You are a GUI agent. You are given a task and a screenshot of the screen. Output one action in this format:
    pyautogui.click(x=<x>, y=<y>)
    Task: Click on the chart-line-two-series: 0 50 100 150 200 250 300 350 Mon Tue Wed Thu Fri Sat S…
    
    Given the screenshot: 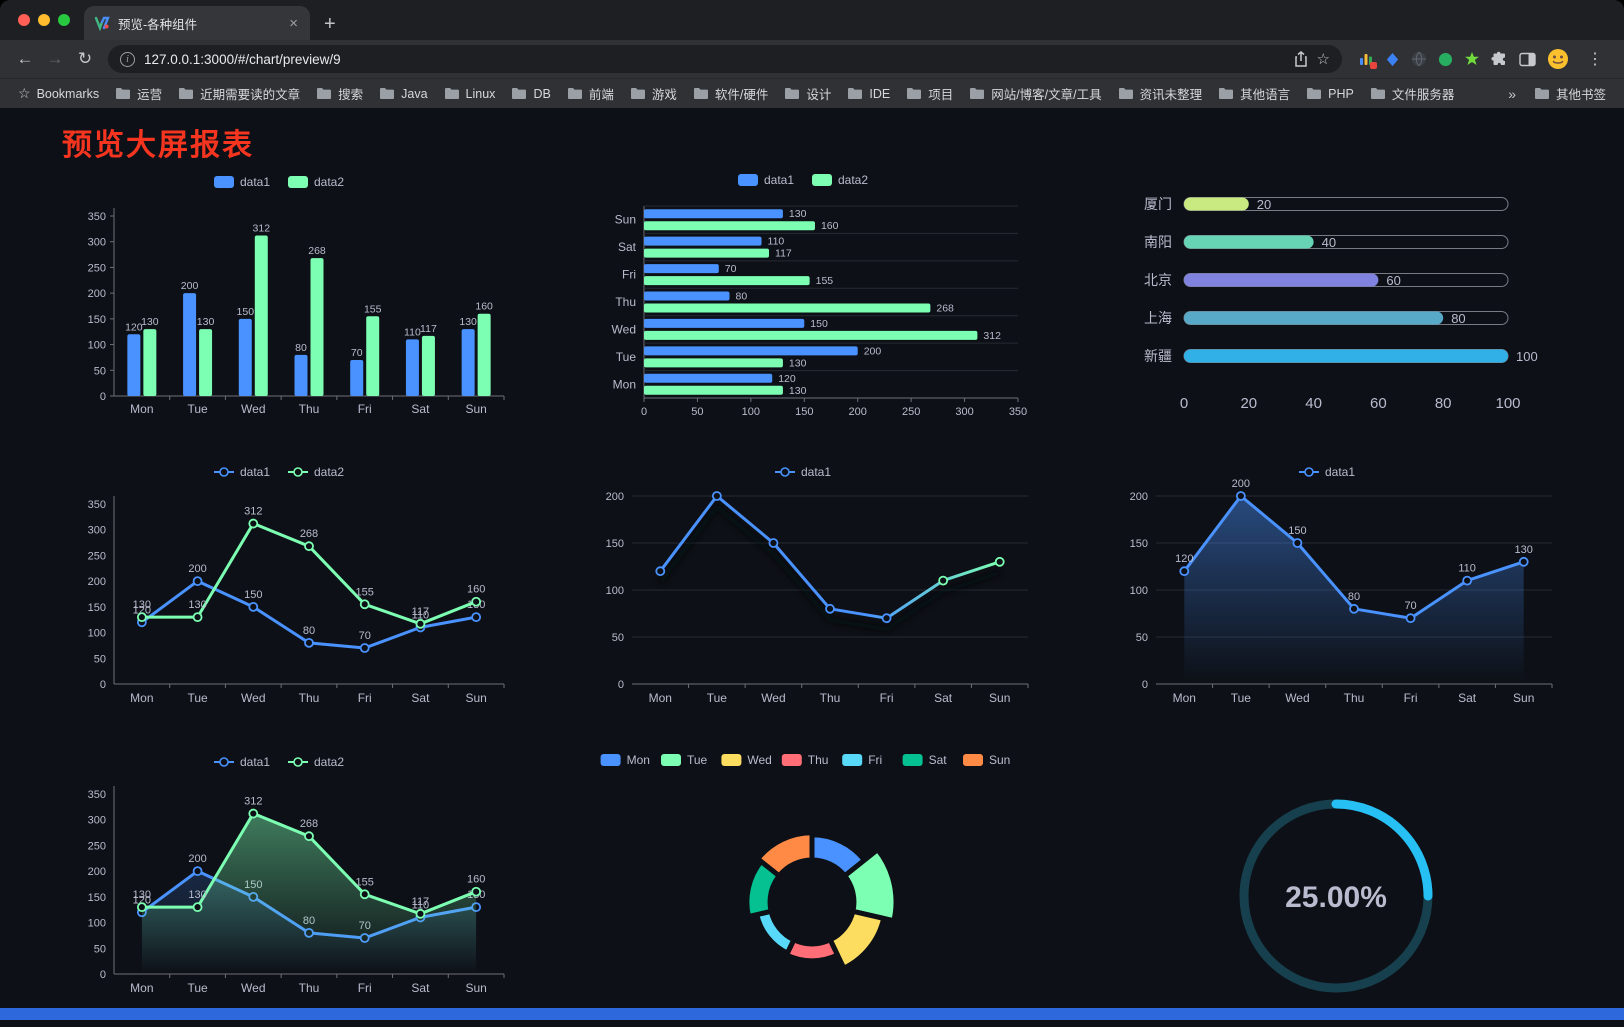 What is the action you would take?
    pyautogui.click(x=288, y=596)
    